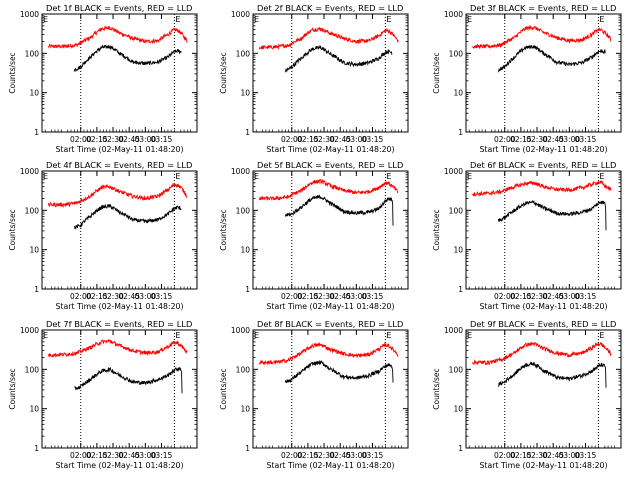 The height and width of the screenshot is (480, 640). What do you see at coordinates (119, 8) in the screenshot?
I see `chart-title: Det 1f BLACK = Events, RED = LLD` at bounding box center [119, 8].